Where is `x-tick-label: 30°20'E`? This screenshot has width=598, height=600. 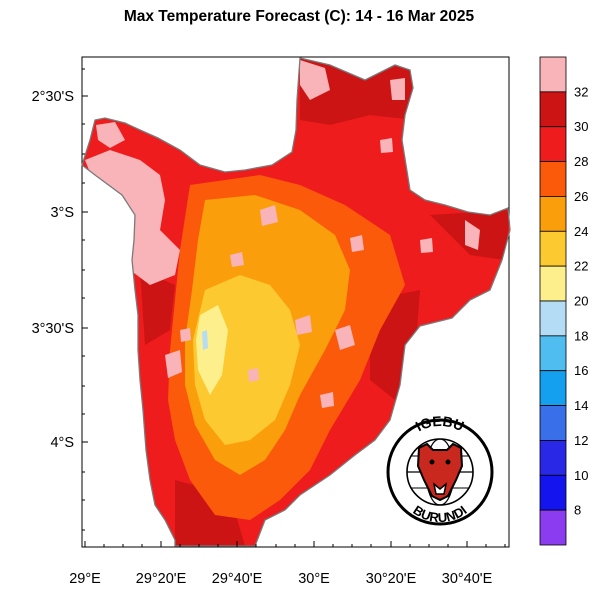
x-tick-label: 30°20'E is located at coordinates (391, 579).